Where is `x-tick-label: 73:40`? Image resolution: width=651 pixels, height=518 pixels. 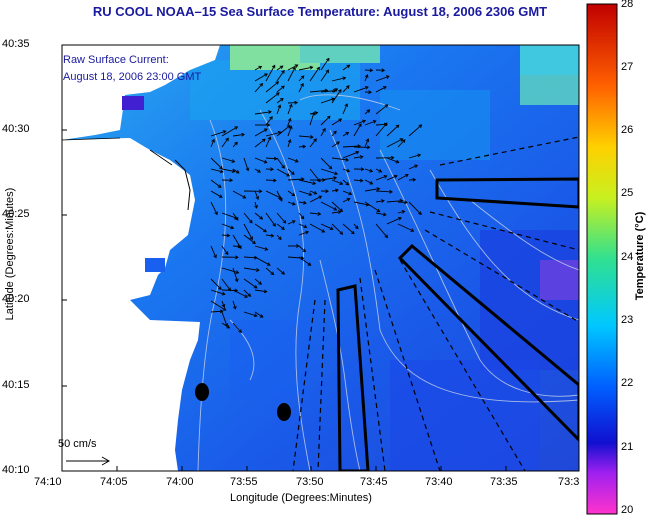
x-tick-label: 73:40 is located at coordinates (439, 482).